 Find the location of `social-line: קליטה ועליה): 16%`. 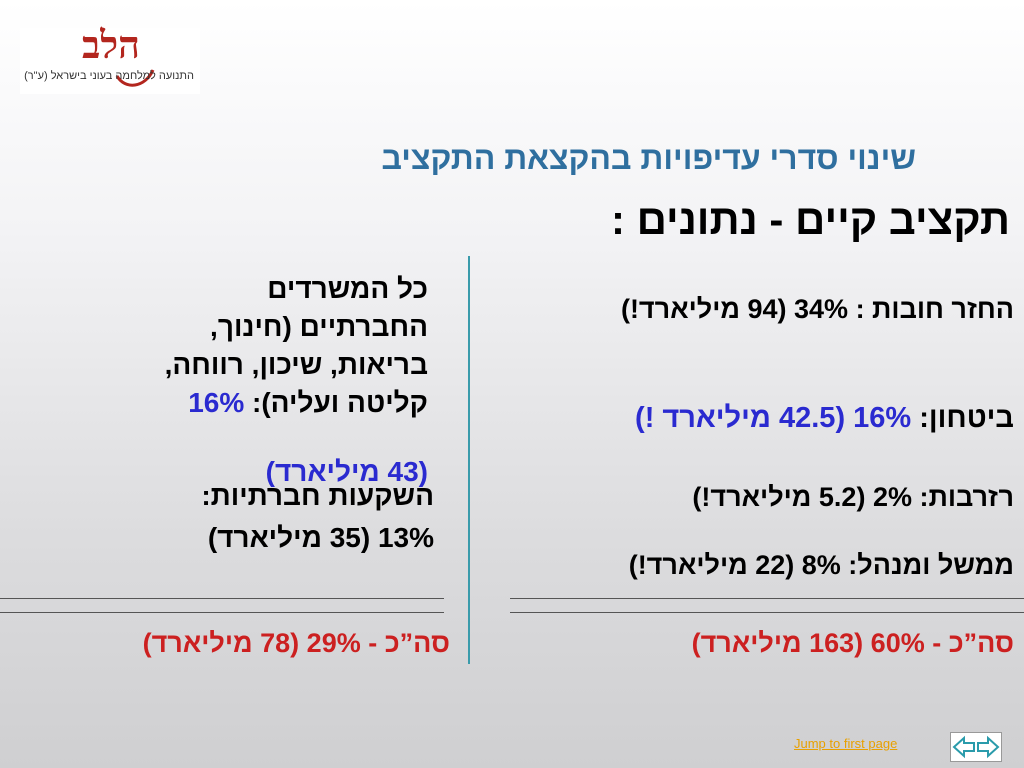

social-line: קליטה ועליה): 16% is located at coordinates (296, 403).